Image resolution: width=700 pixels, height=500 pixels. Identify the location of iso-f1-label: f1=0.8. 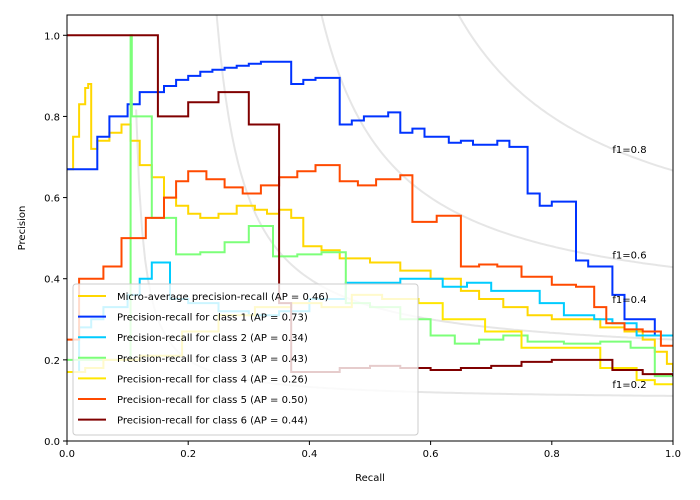
(629, 150).